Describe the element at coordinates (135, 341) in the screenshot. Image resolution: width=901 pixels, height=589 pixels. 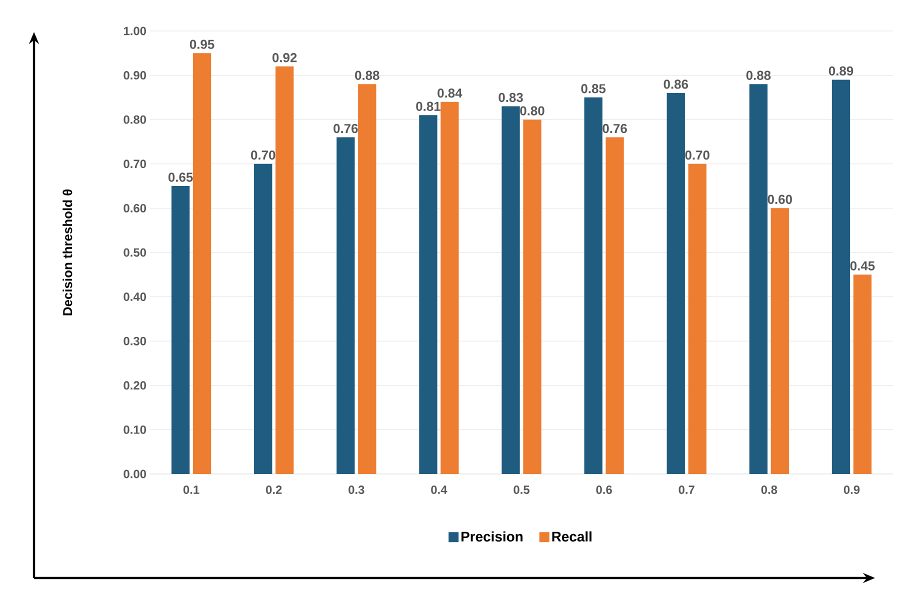
I see `y-tick-label: 0.30` at that location.